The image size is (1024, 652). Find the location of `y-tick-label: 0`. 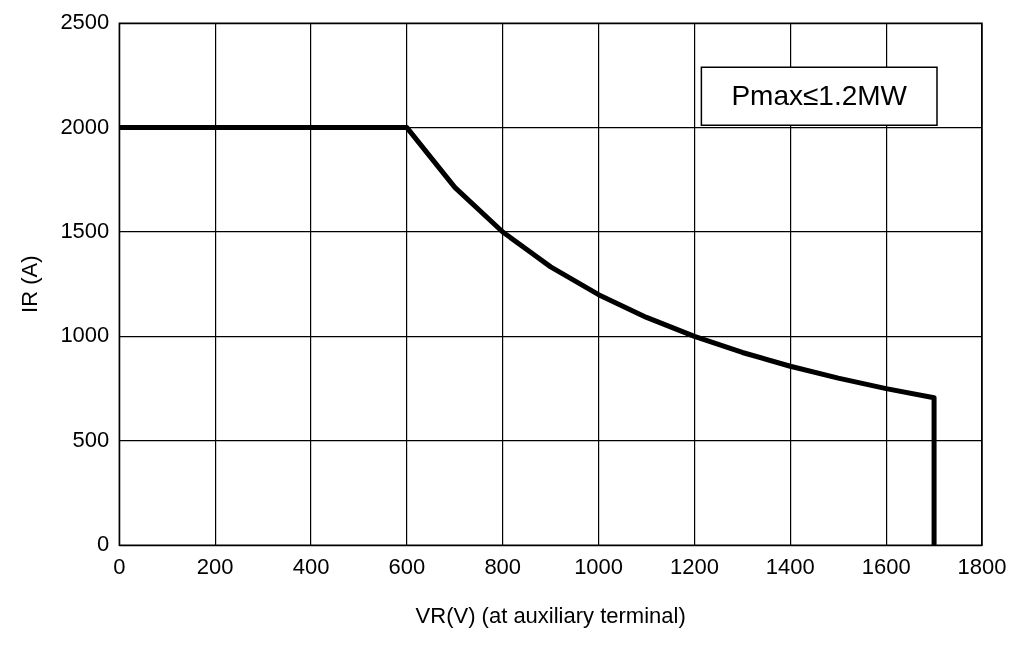

y-tick-label: 0 is located at coordinates (103, 544).